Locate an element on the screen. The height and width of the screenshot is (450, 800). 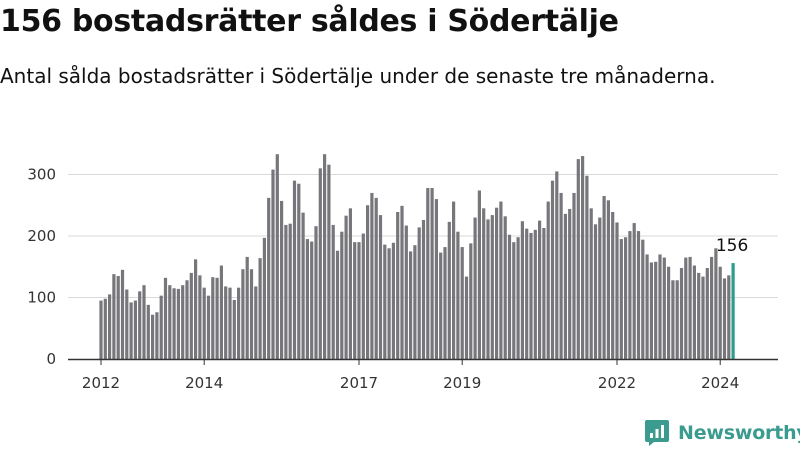
x-tick-label: 2022 is located at coordinates (617, 383).